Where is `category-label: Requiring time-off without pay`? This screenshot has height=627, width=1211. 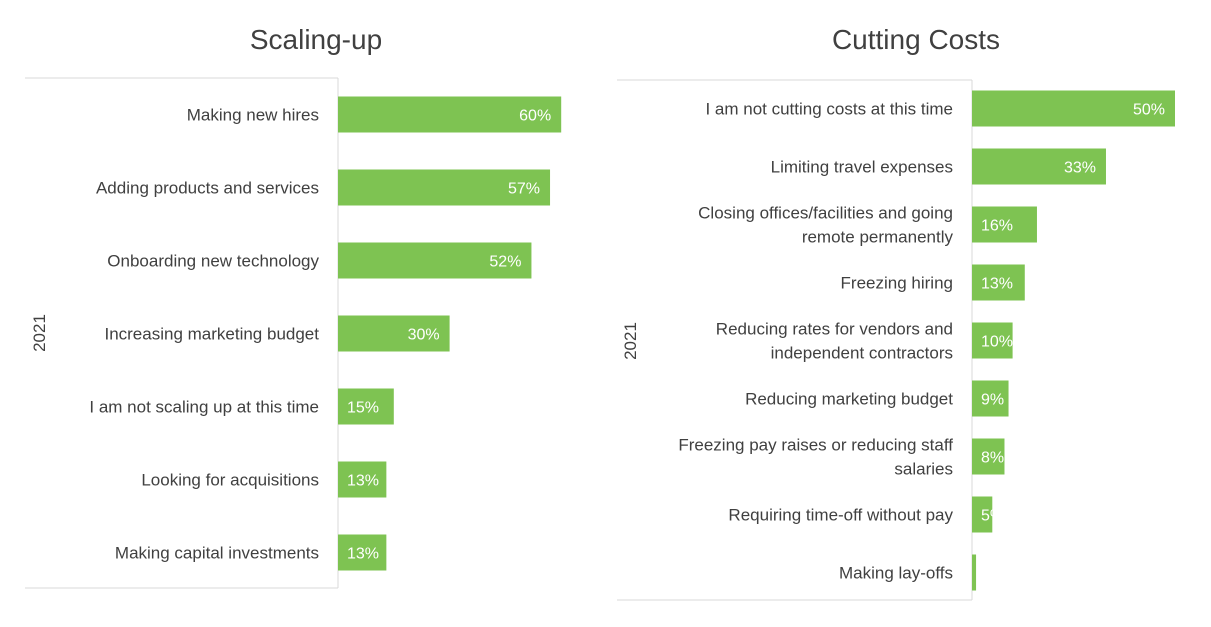 category-label: Requiring time-off without pay is located at coordinates (840, 515).